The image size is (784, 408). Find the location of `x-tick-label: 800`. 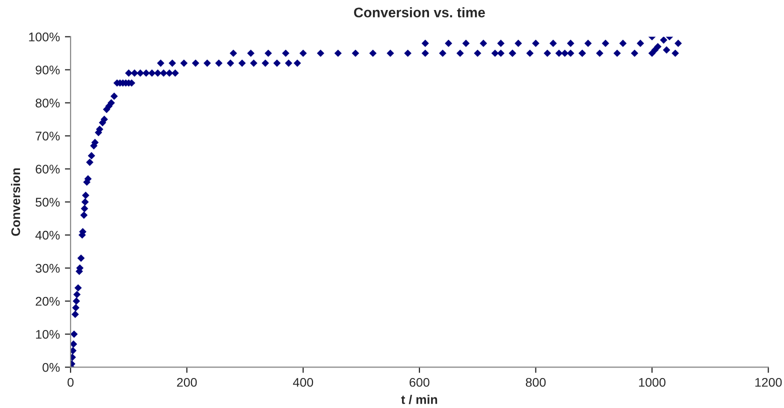

x-tick-label: 800 is located at coordinates (536, 382).